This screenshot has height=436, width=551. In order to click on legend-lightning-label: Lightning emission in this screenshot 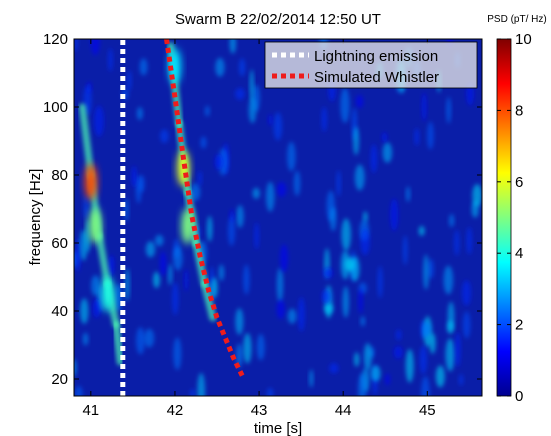, I will do `click(376, 56)`.